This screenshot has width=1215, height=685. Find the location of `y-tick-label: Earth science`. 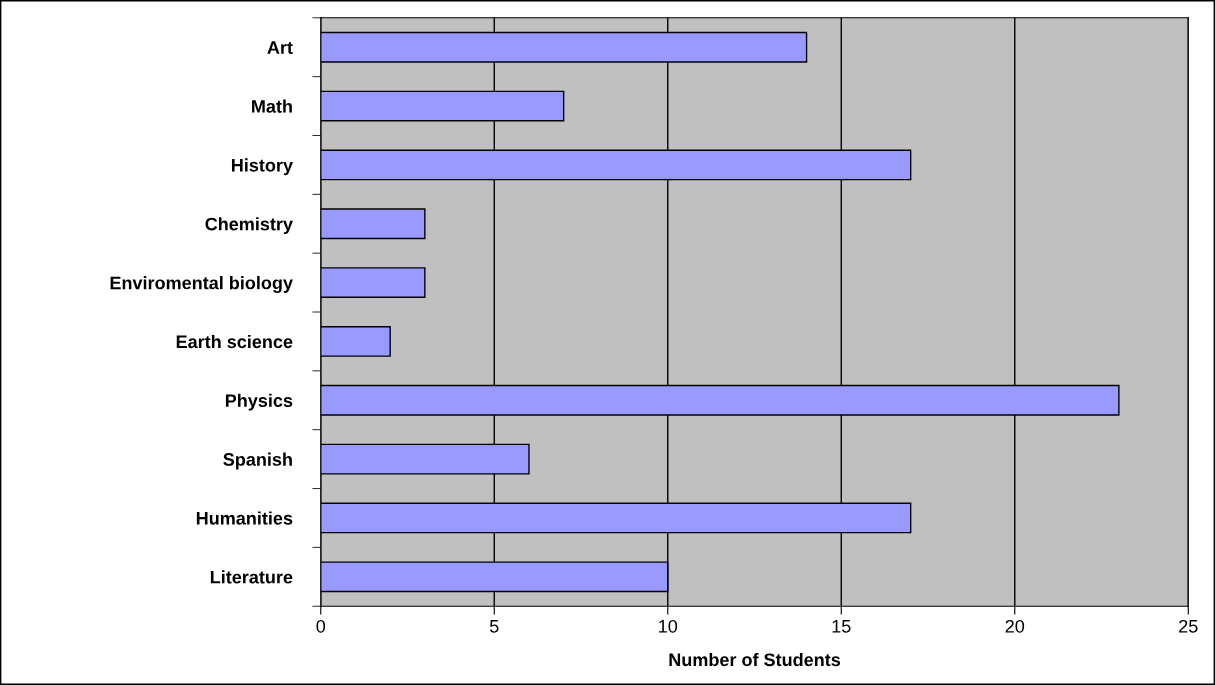

y-tick-label: Earth science is located at coordinates (234, 341).